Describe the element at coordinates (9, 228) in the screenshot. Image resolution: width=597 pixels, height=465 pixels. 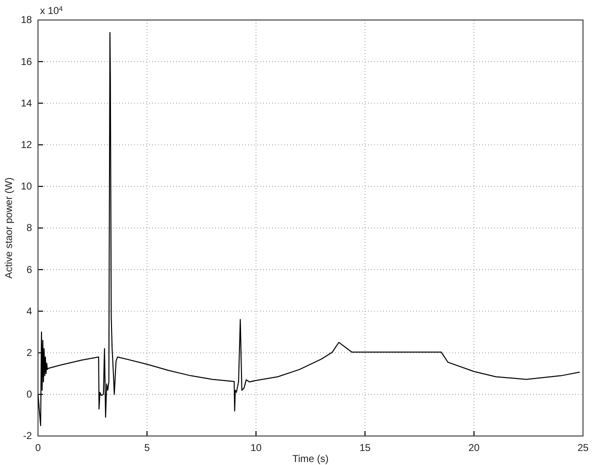
I see `y-axis-title: Active staor power (W)` at that location.